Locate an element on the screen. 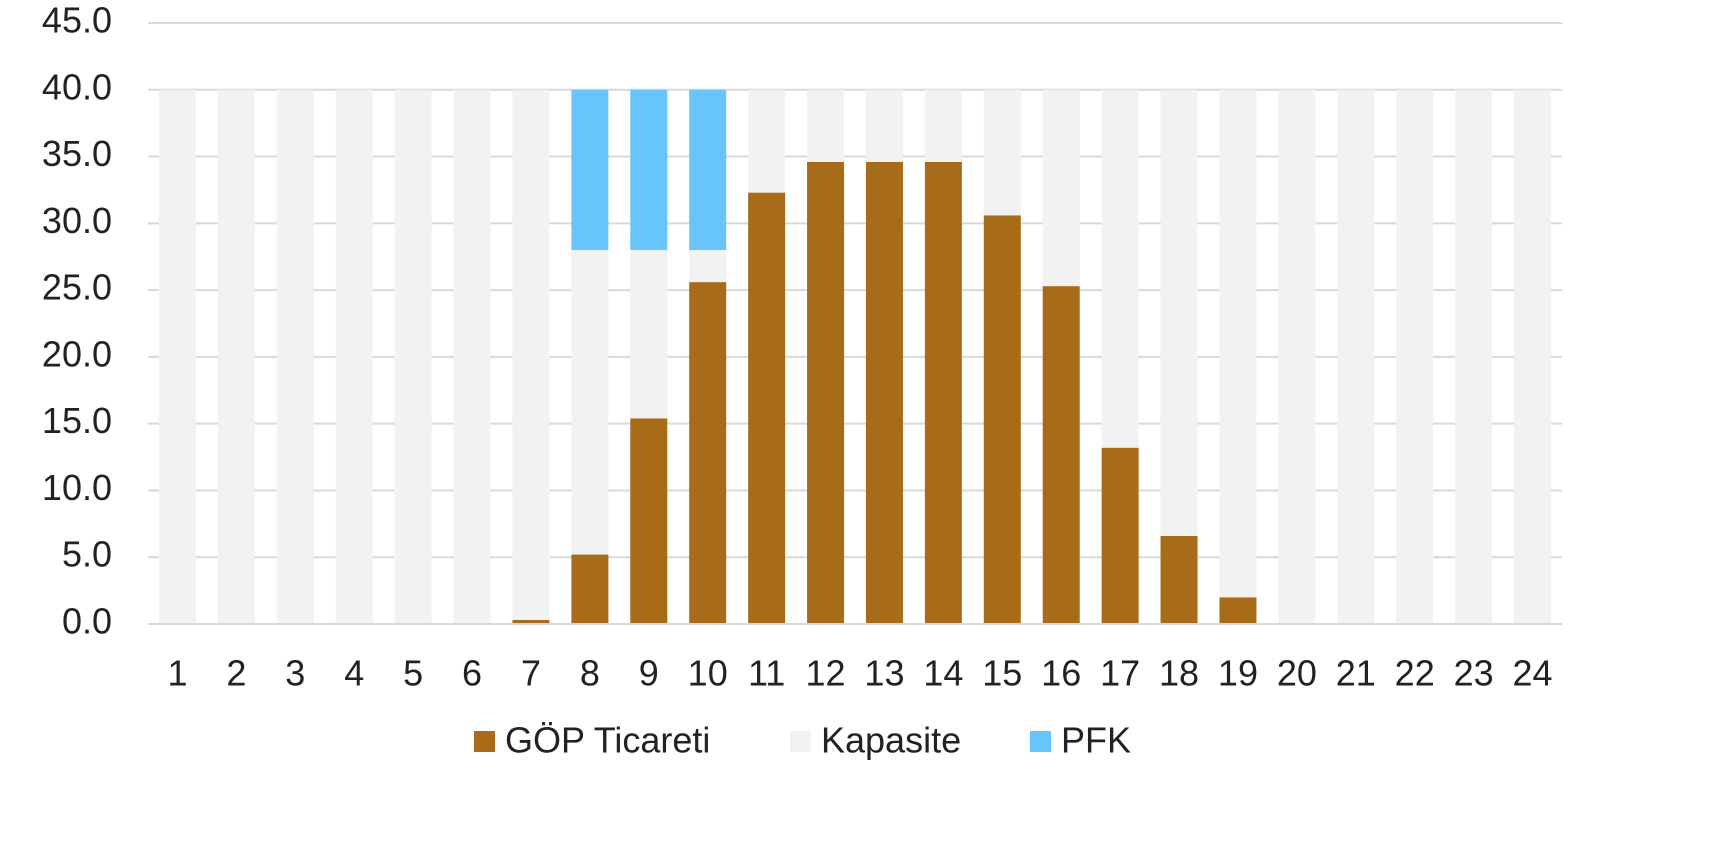 The image size is (1733, 850). x-tick-label: 5 is located at coordinates (413, 673).